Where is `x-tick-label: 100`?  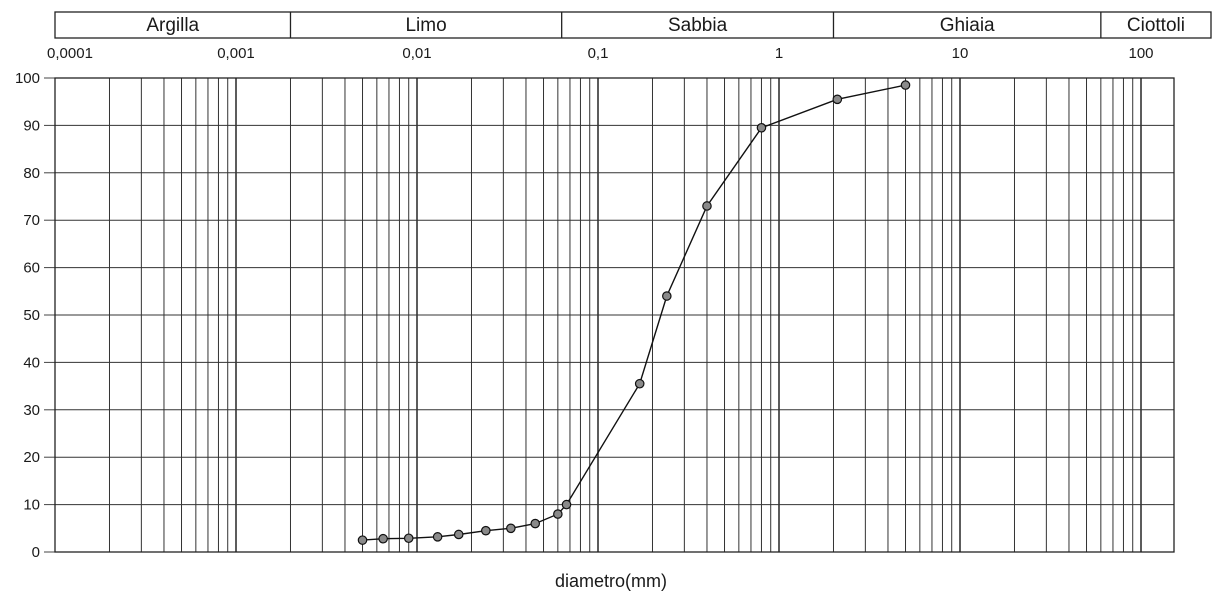
x-tick-label: 100 is located at coordinates (1140, 53).